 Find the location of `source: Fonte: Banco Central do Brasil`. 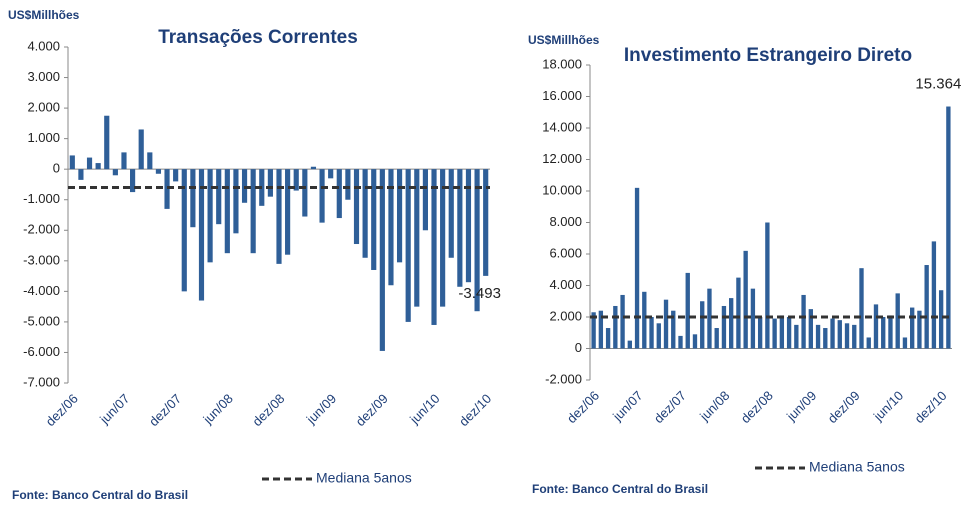

source: Fonte: Banco Central do Brasil is located at coordinates (620, 489).